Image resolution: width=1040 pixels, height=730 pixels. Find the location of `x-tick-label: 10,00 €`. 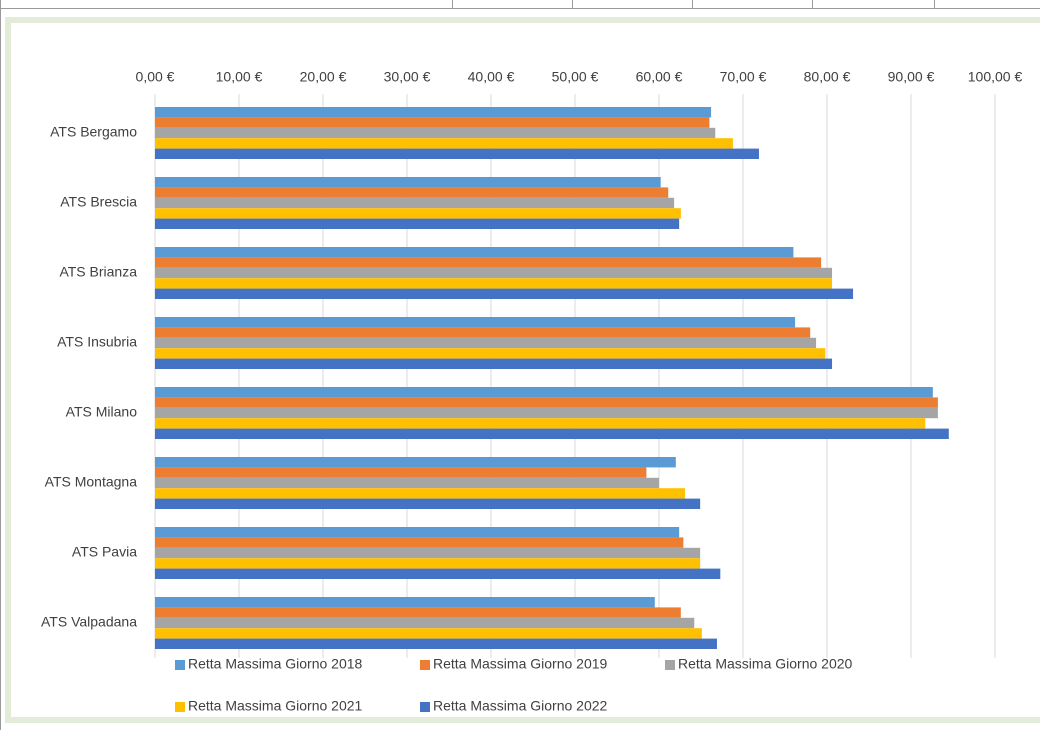

x-tick-label: 10,00 € is located at coordinates (239, 77).